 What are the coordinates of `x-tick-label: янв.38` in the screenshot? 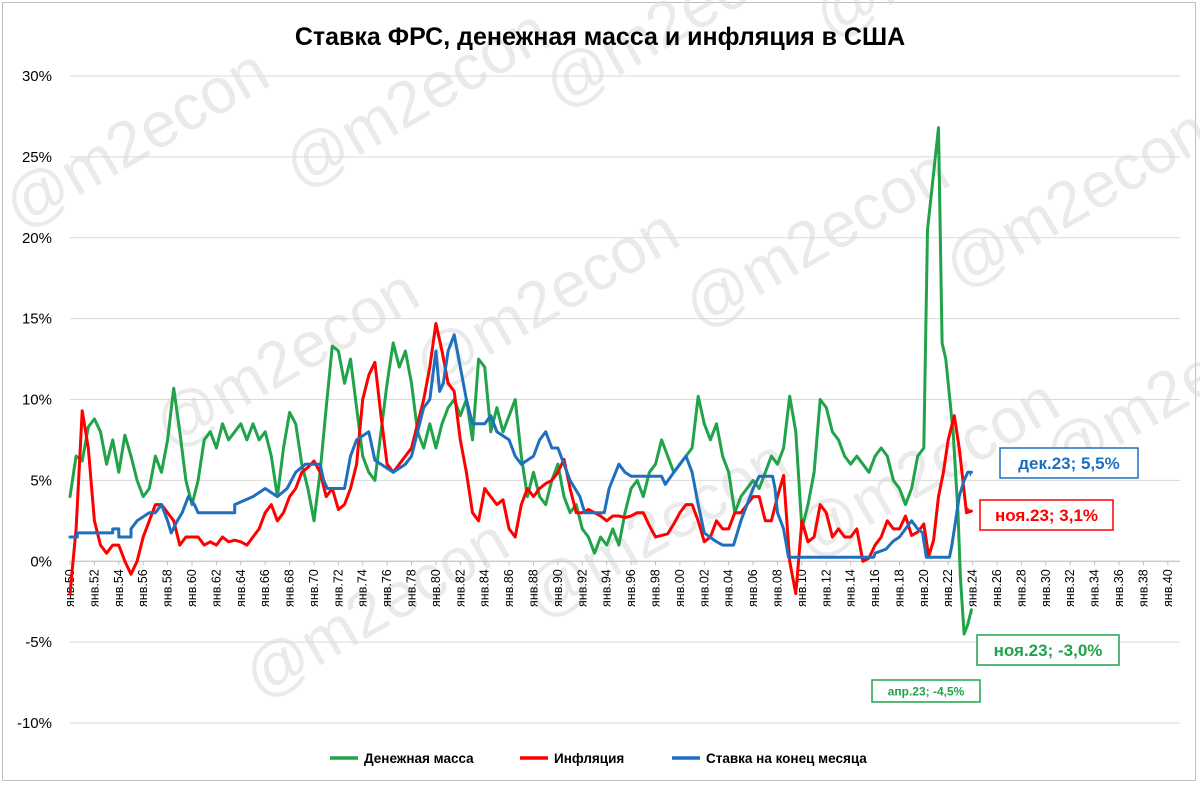 It's located at (1143, 588).